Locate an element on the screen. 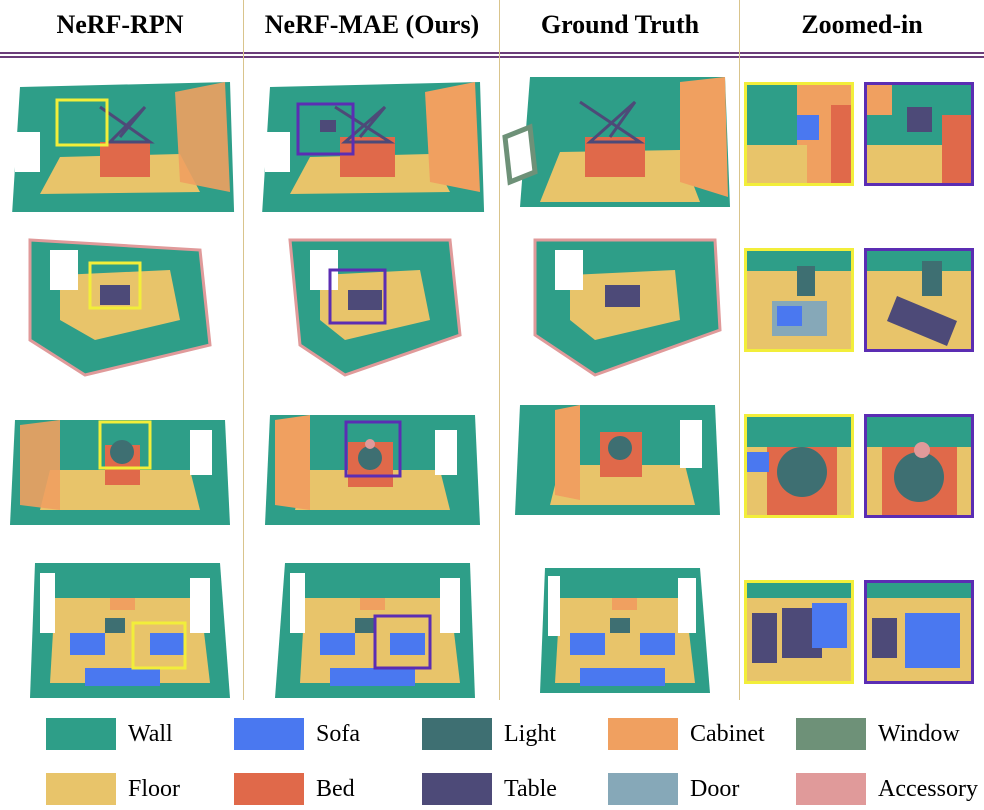  zoom-nerf-rpn-row1 is located at coordinates (799, 134).